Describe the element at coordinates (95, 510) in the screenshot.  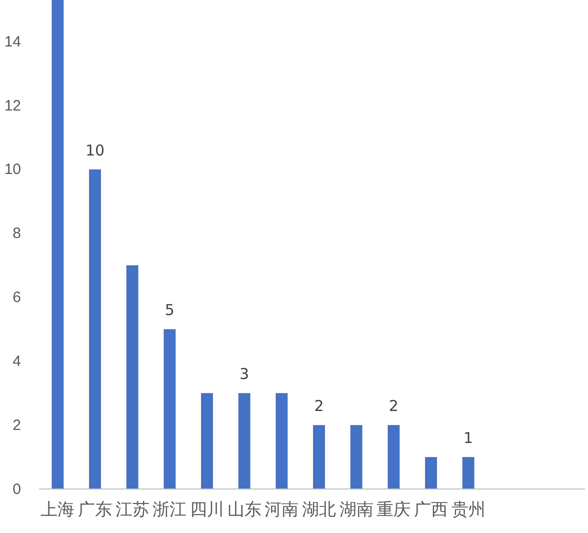
I see `x-tick-label: 广东` at that location.